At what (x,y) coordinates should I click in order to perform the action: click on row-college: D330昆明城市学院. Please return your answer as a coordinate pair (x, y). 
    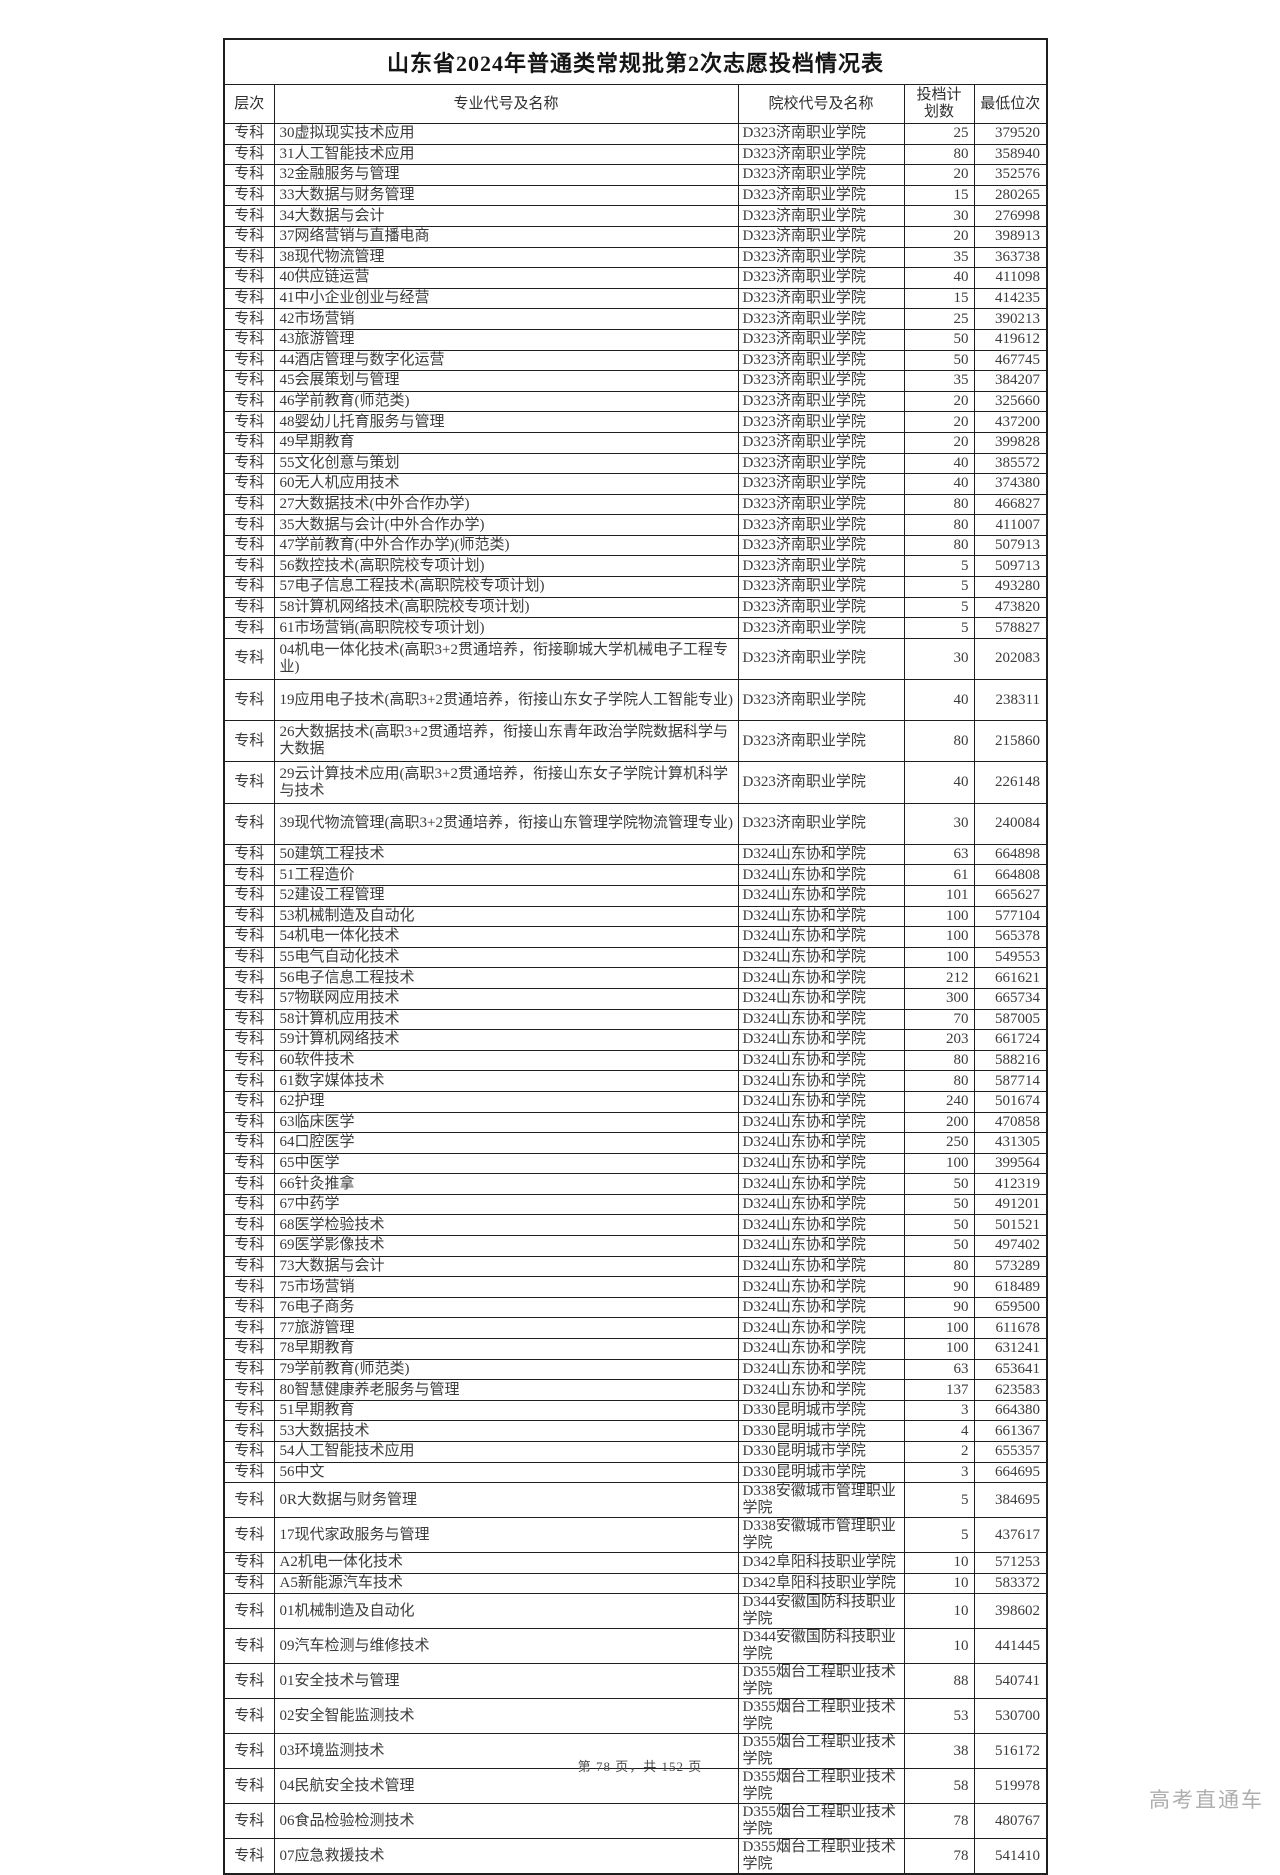
    Looking at the image, I should click on (821, 1452).